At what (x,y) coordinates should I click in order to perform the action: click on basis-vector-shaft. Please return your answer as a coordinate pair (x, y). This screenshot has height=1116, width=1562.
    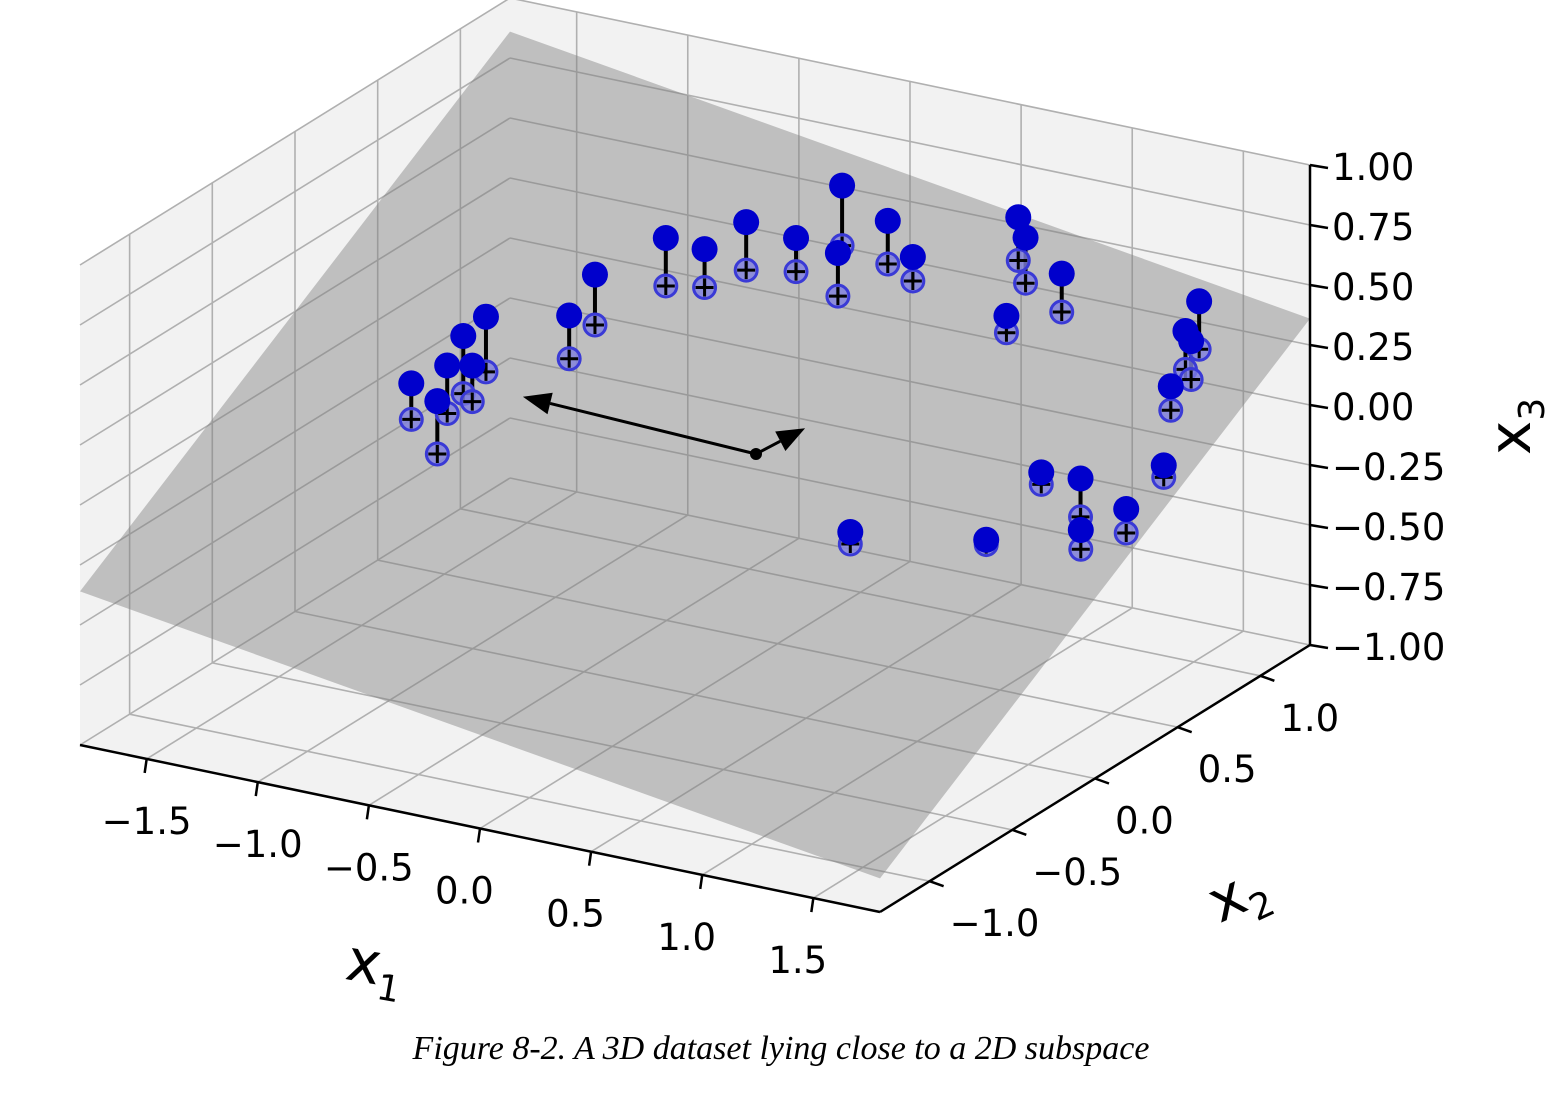
    Looking at the image, I should click on (653, 429).